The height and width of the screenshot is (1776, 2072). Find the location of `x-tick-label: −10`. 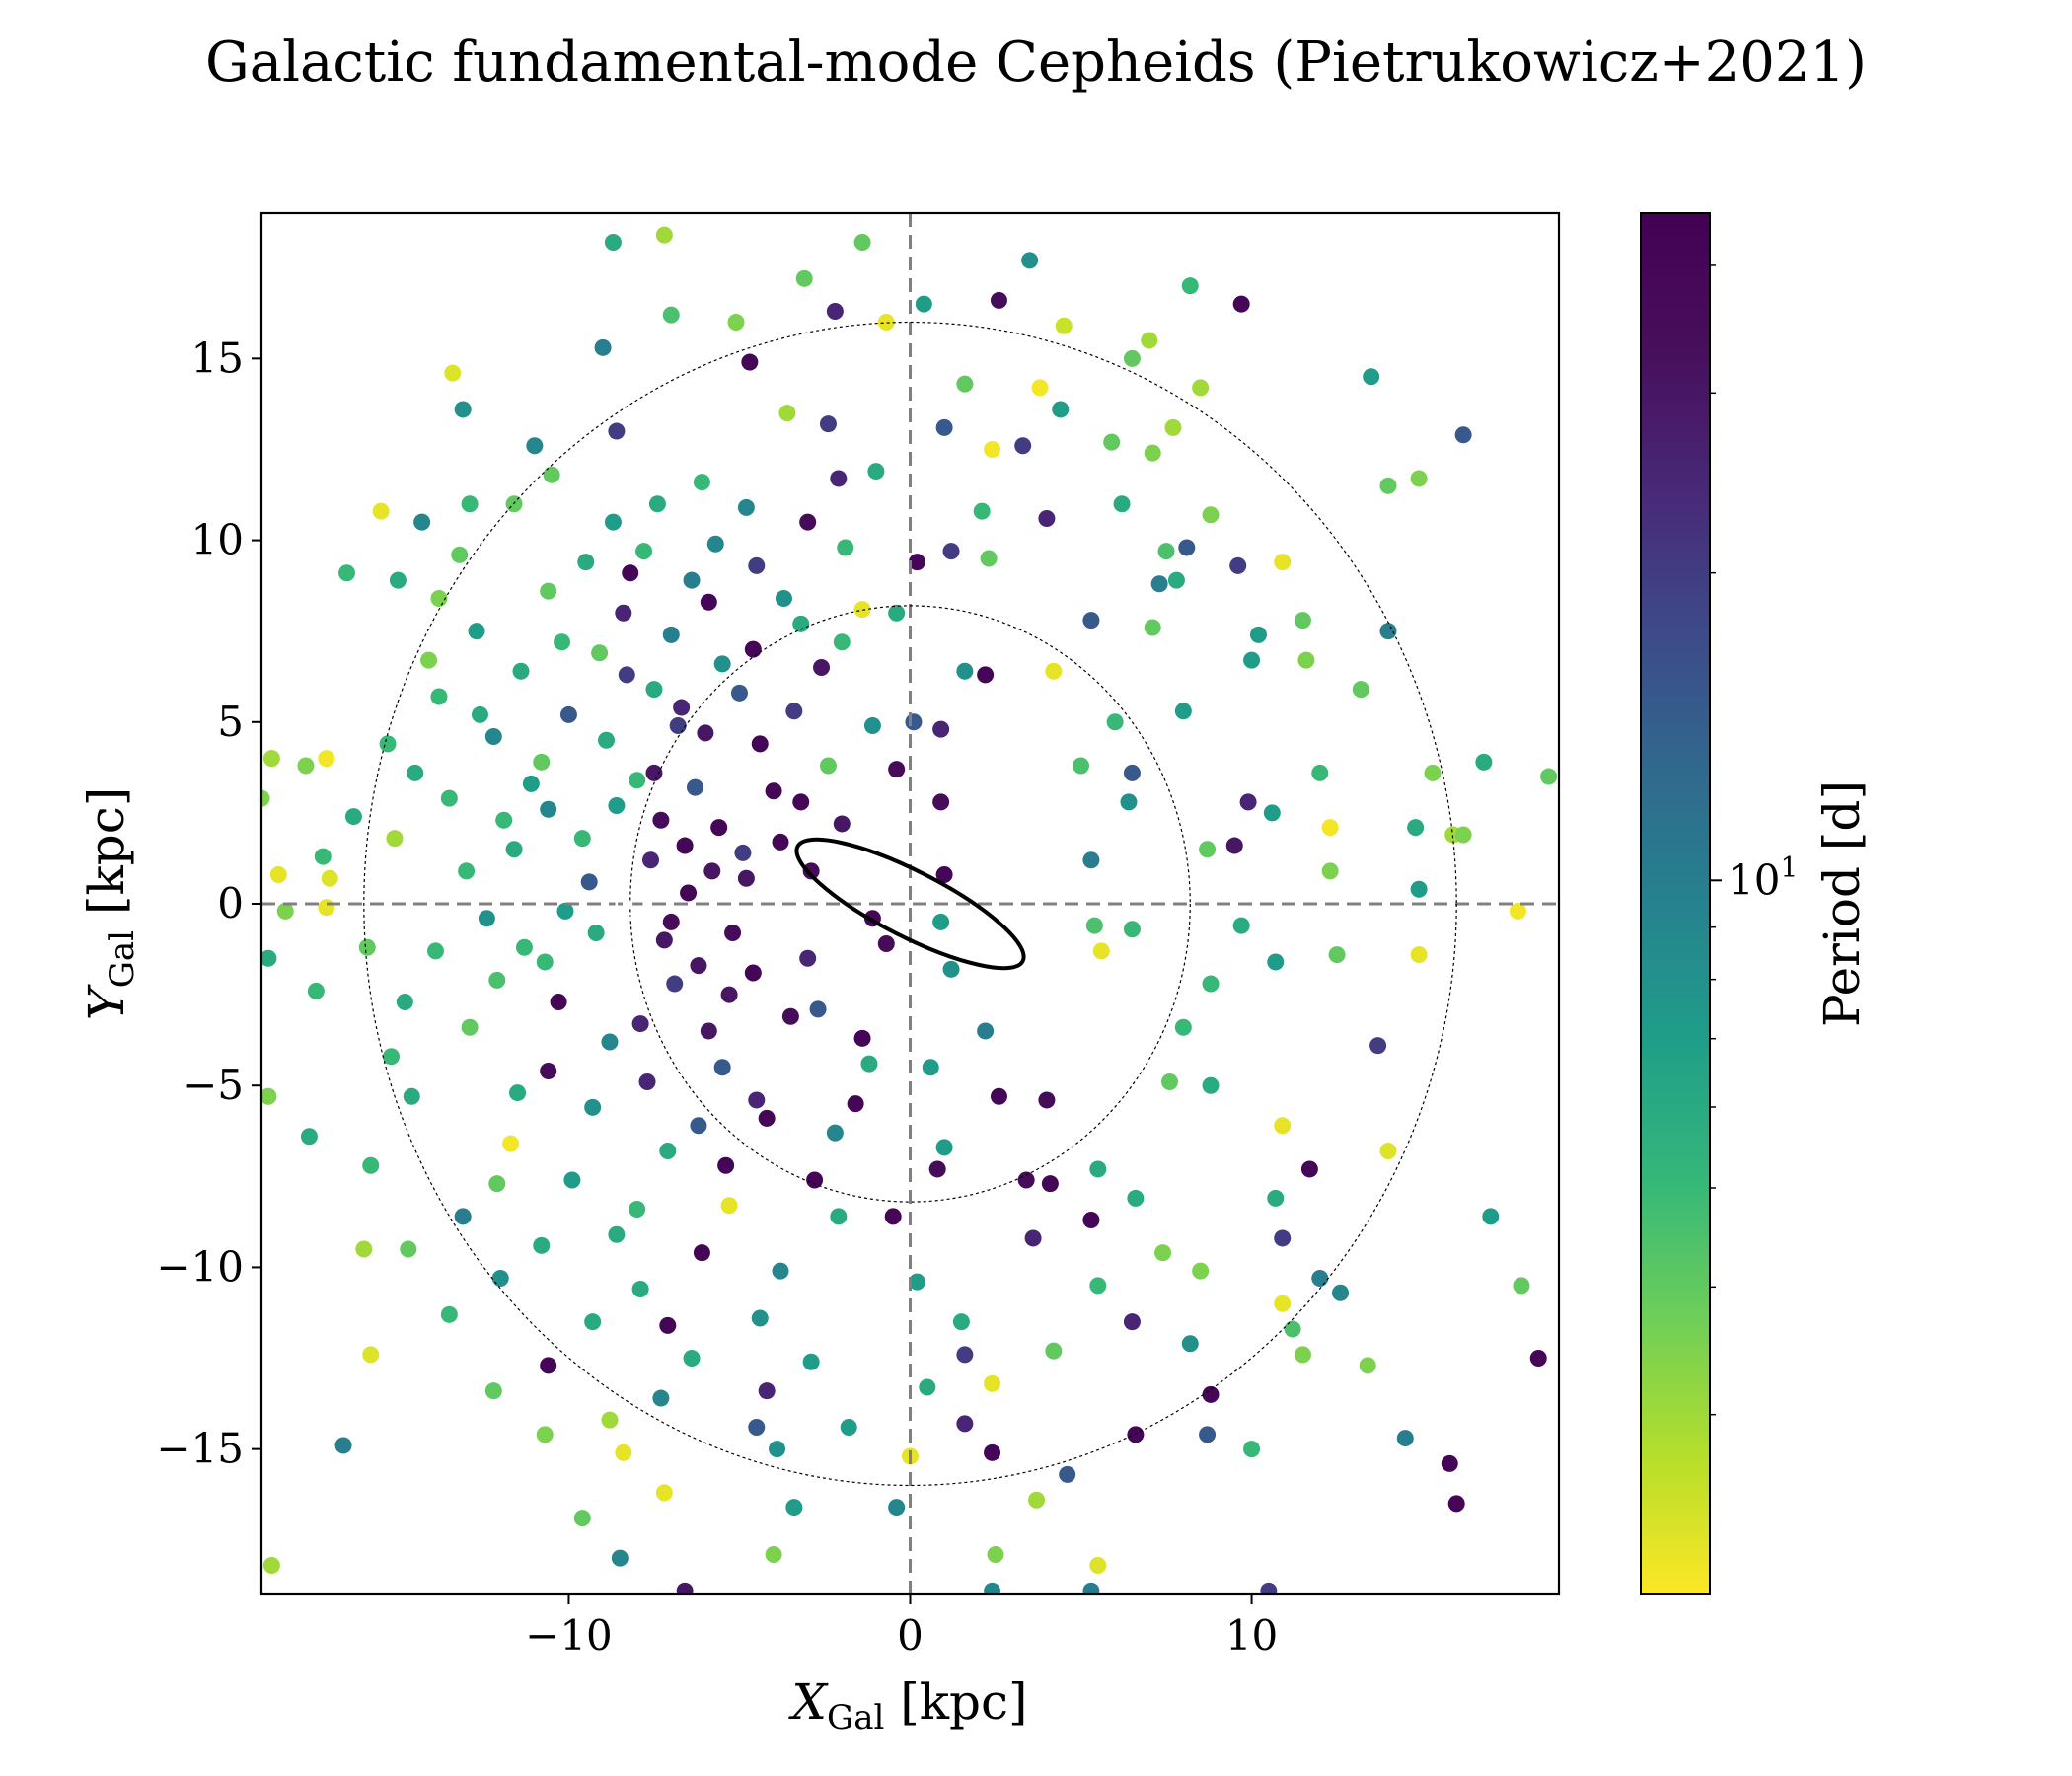

x-tick-label: −10 is located at coordinates (569, 1636).